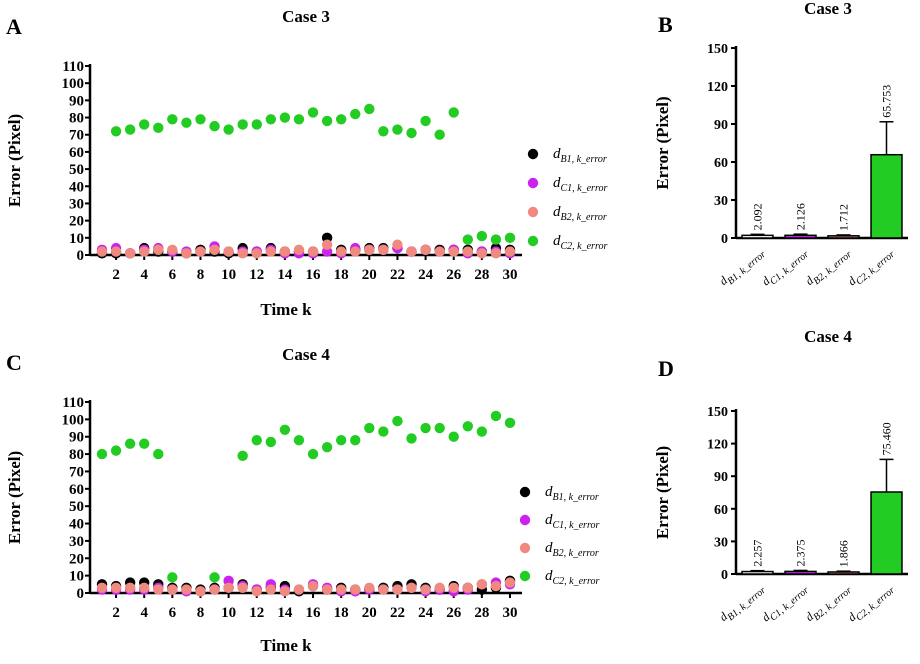 Image resolution: width=920 pixels, height=664 pixels. What do you see at coordinates (666, 368) in the screenshot?
I see `panel-letter-d: D` at bounding box center [666, 368].